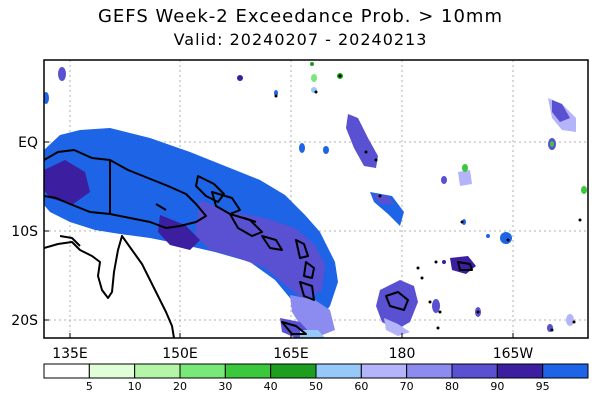 Image resolution: width=601 pixels, height=402 pixels. Describe the element at coordinates (24, 321) in the screenshot. I see `lat-label-20s: 20S` at that location.